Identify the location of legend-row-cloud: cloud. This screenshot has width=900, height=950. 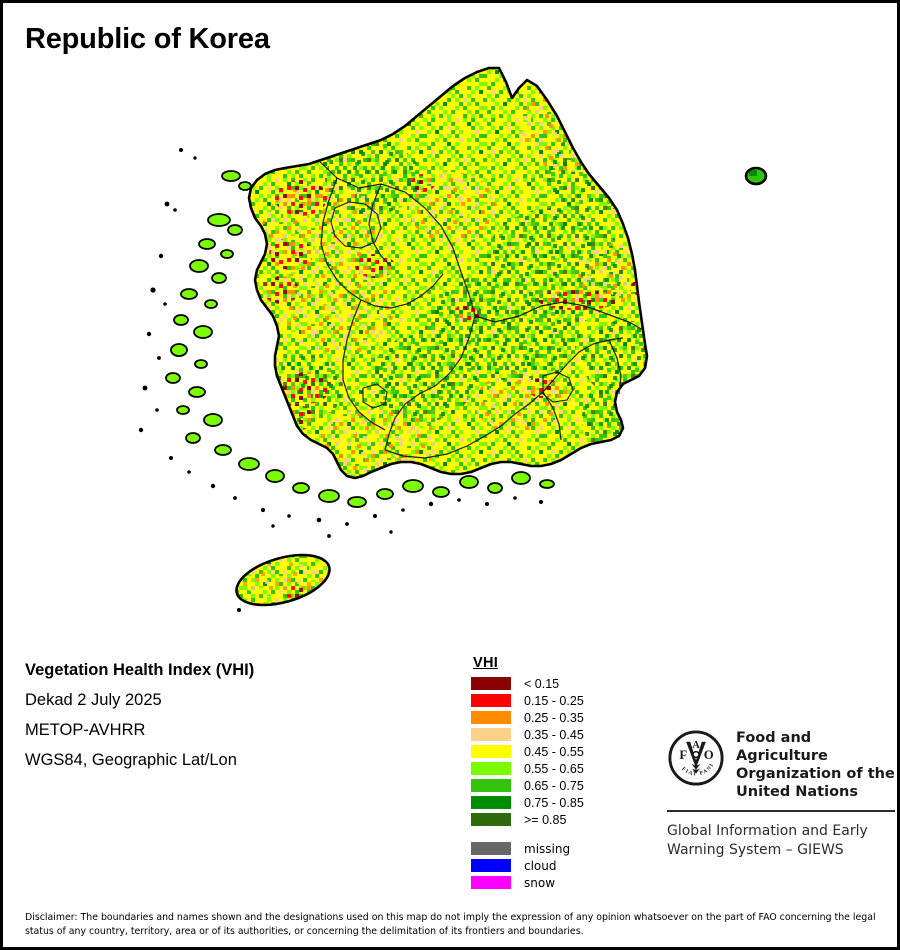
(556, 865).